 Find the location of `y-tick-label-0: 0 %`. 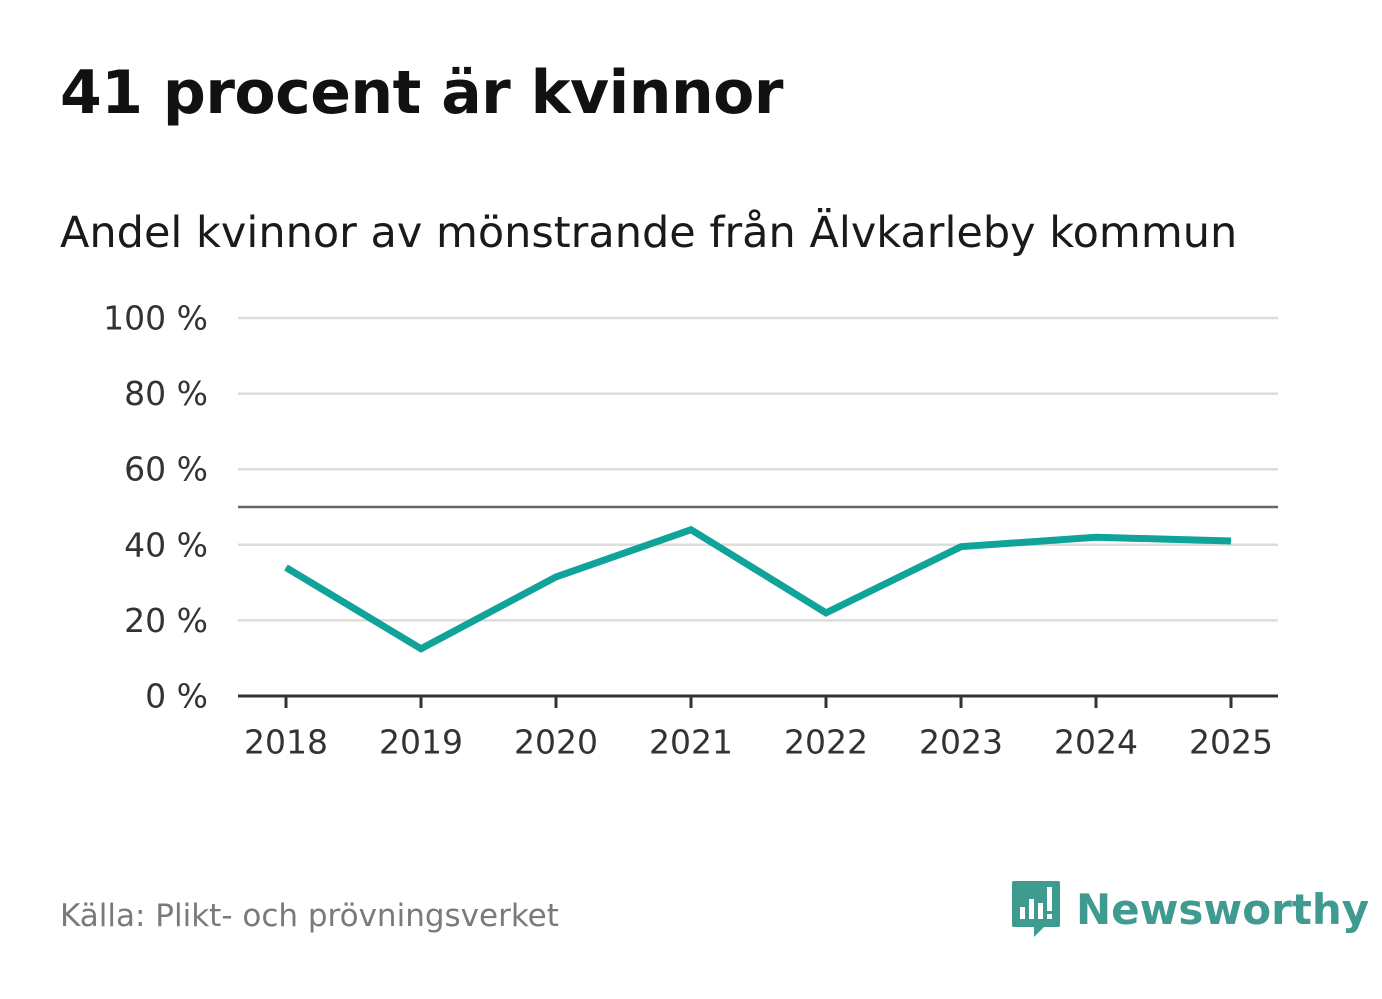

y-tick-label-0: 0 % is located at coordinates (176, 696).